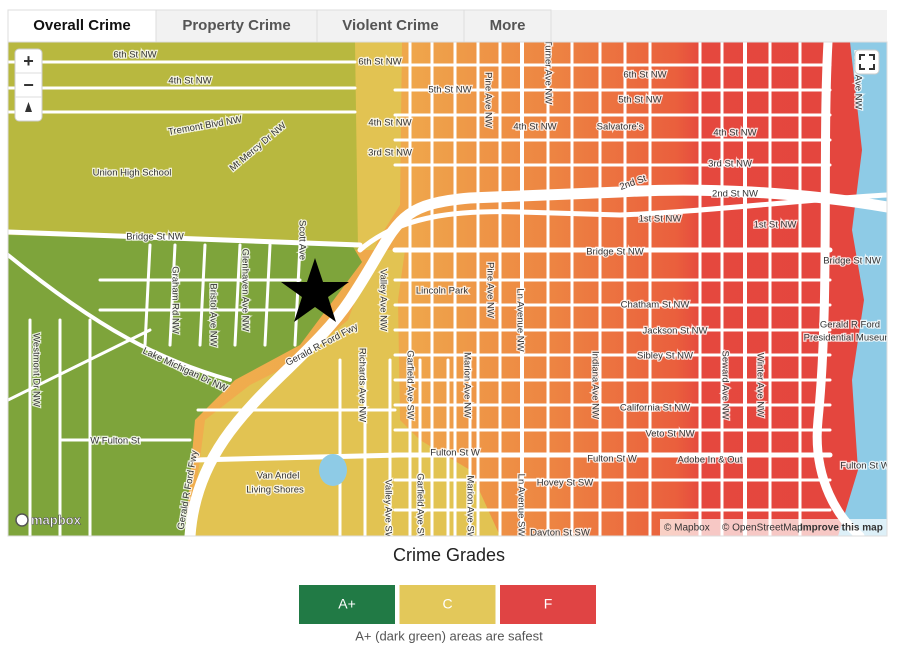 The image size is (900, 652). I want to click on street-label: California St NW, so click(655, 408).